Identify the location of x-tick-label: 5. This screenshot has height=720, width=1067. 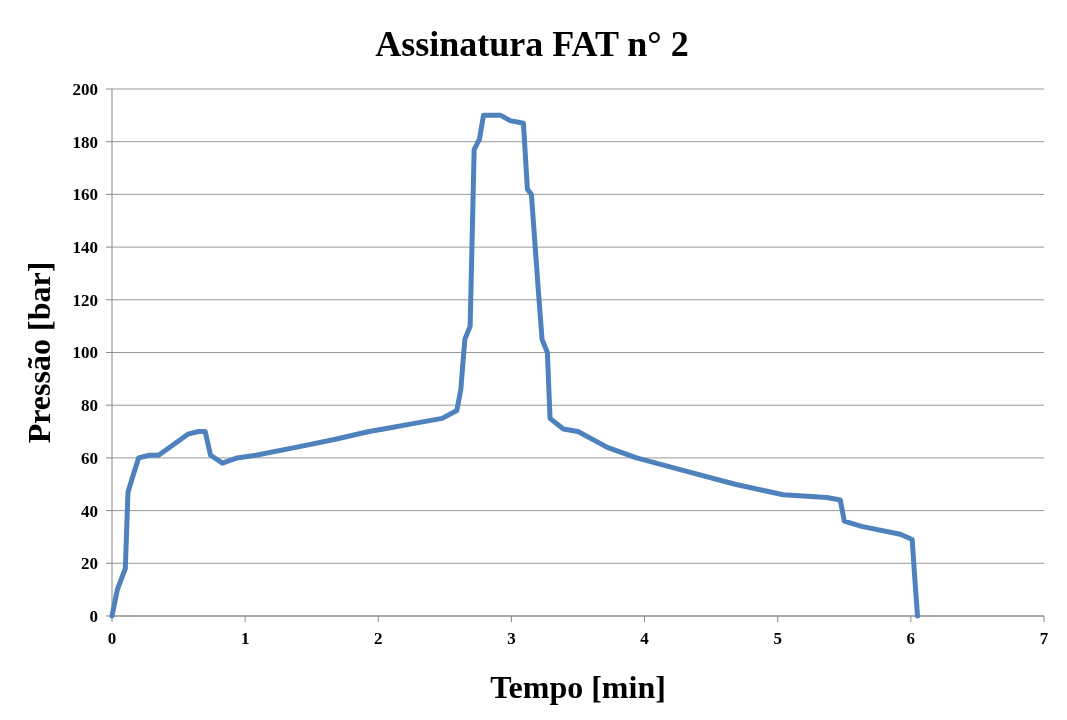
(777, 638).